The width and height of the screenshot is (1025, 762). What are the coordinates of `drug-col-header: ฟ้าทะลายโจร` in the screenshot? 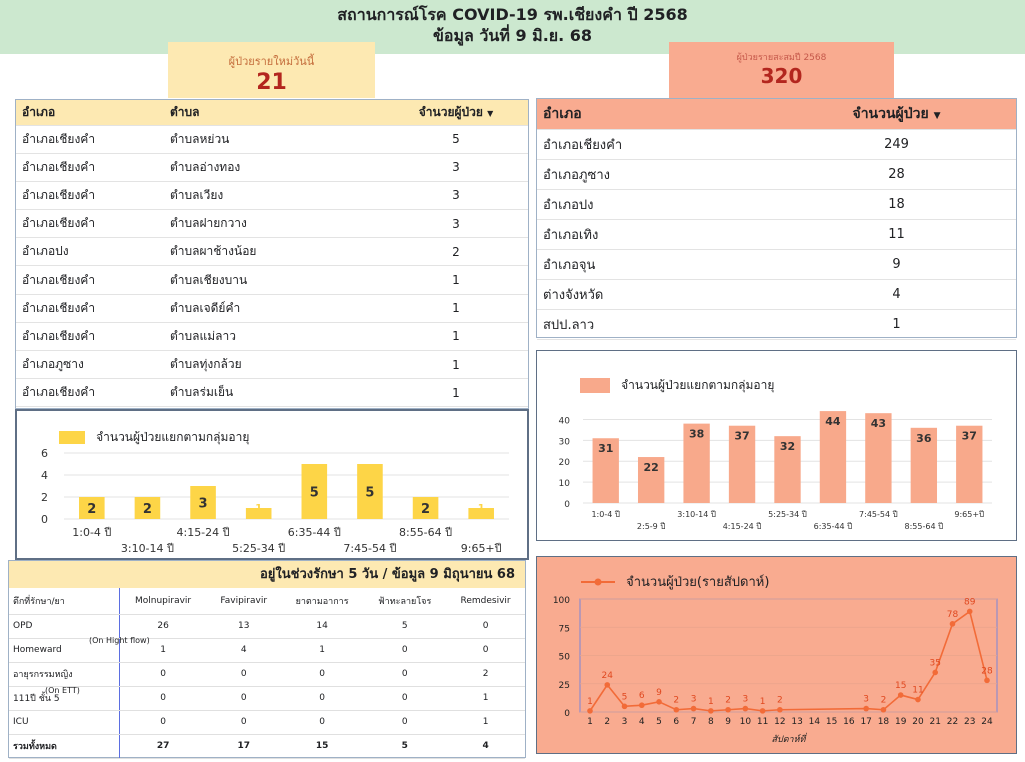 It's located at (405, 601).